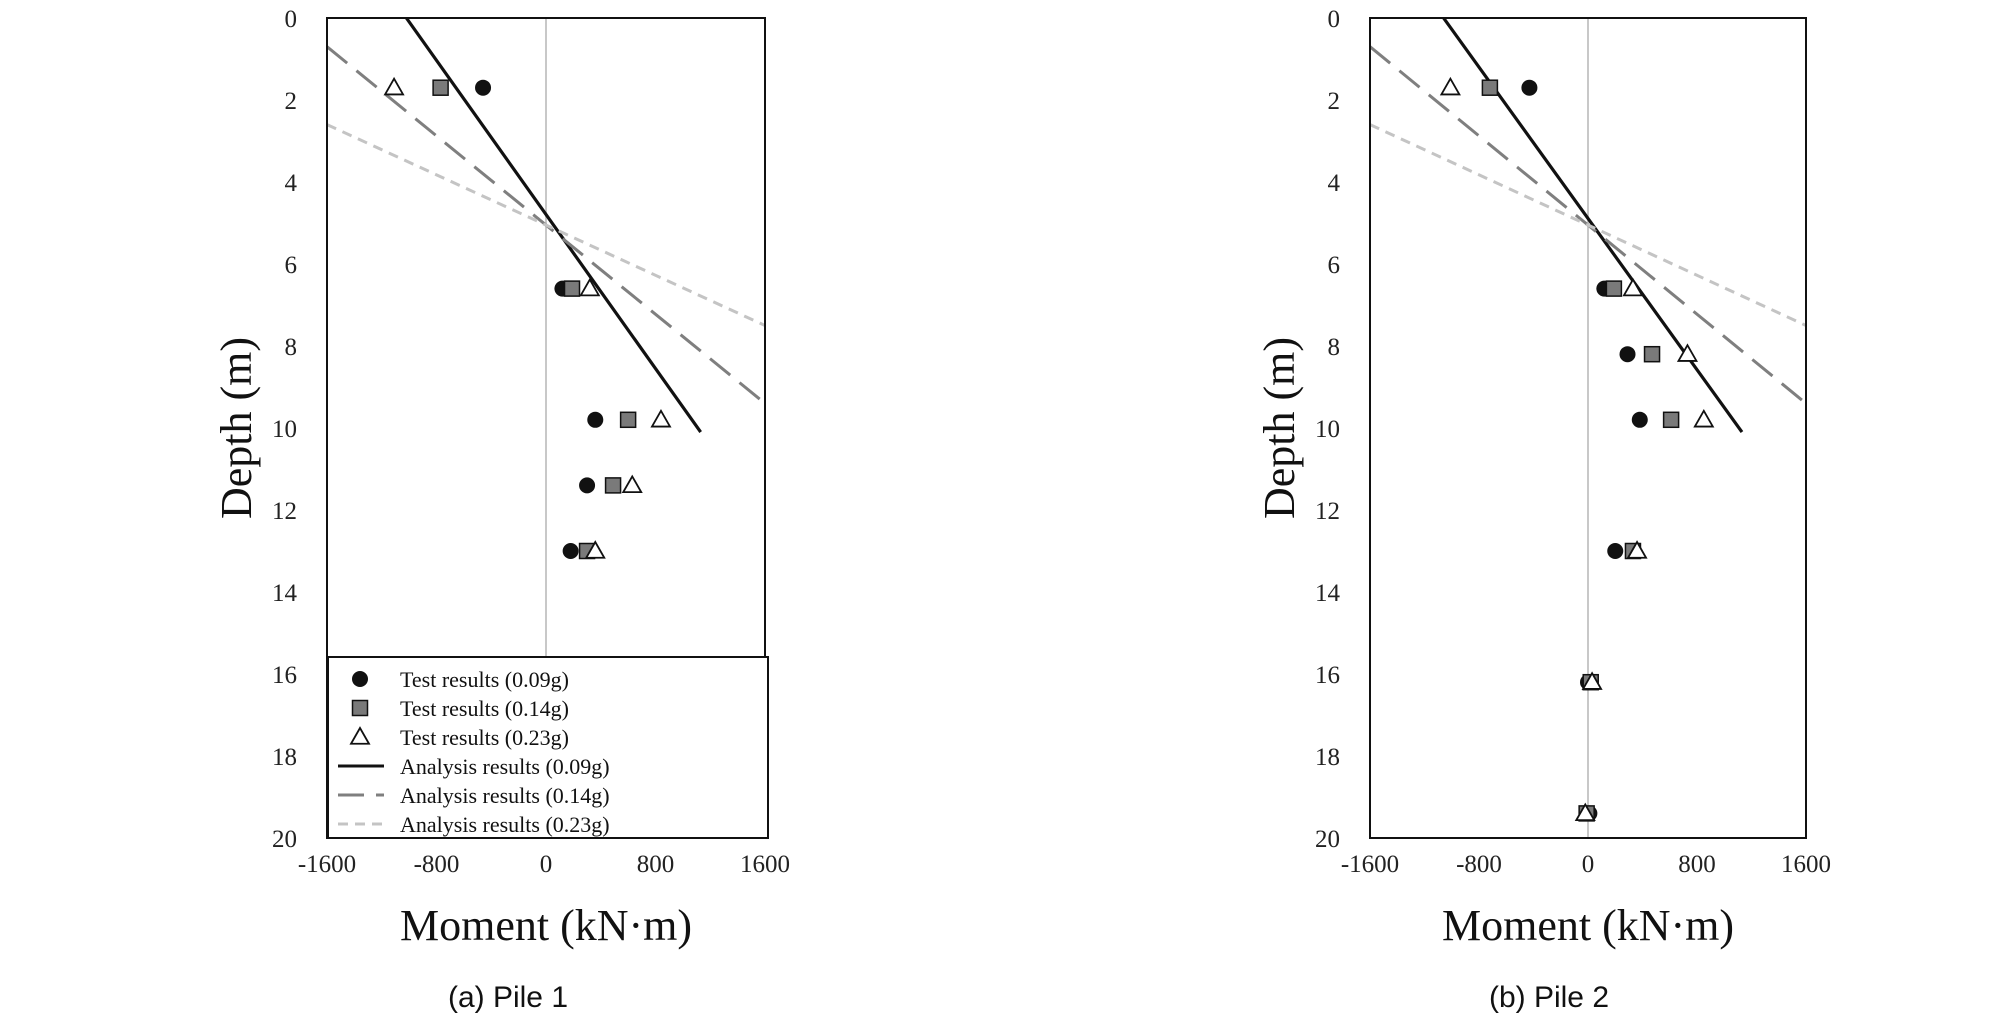 The width and height of the screenshot is (2008, 1020). I want to click on legend-label: Analysis results (0.23g), so click(505, 824).